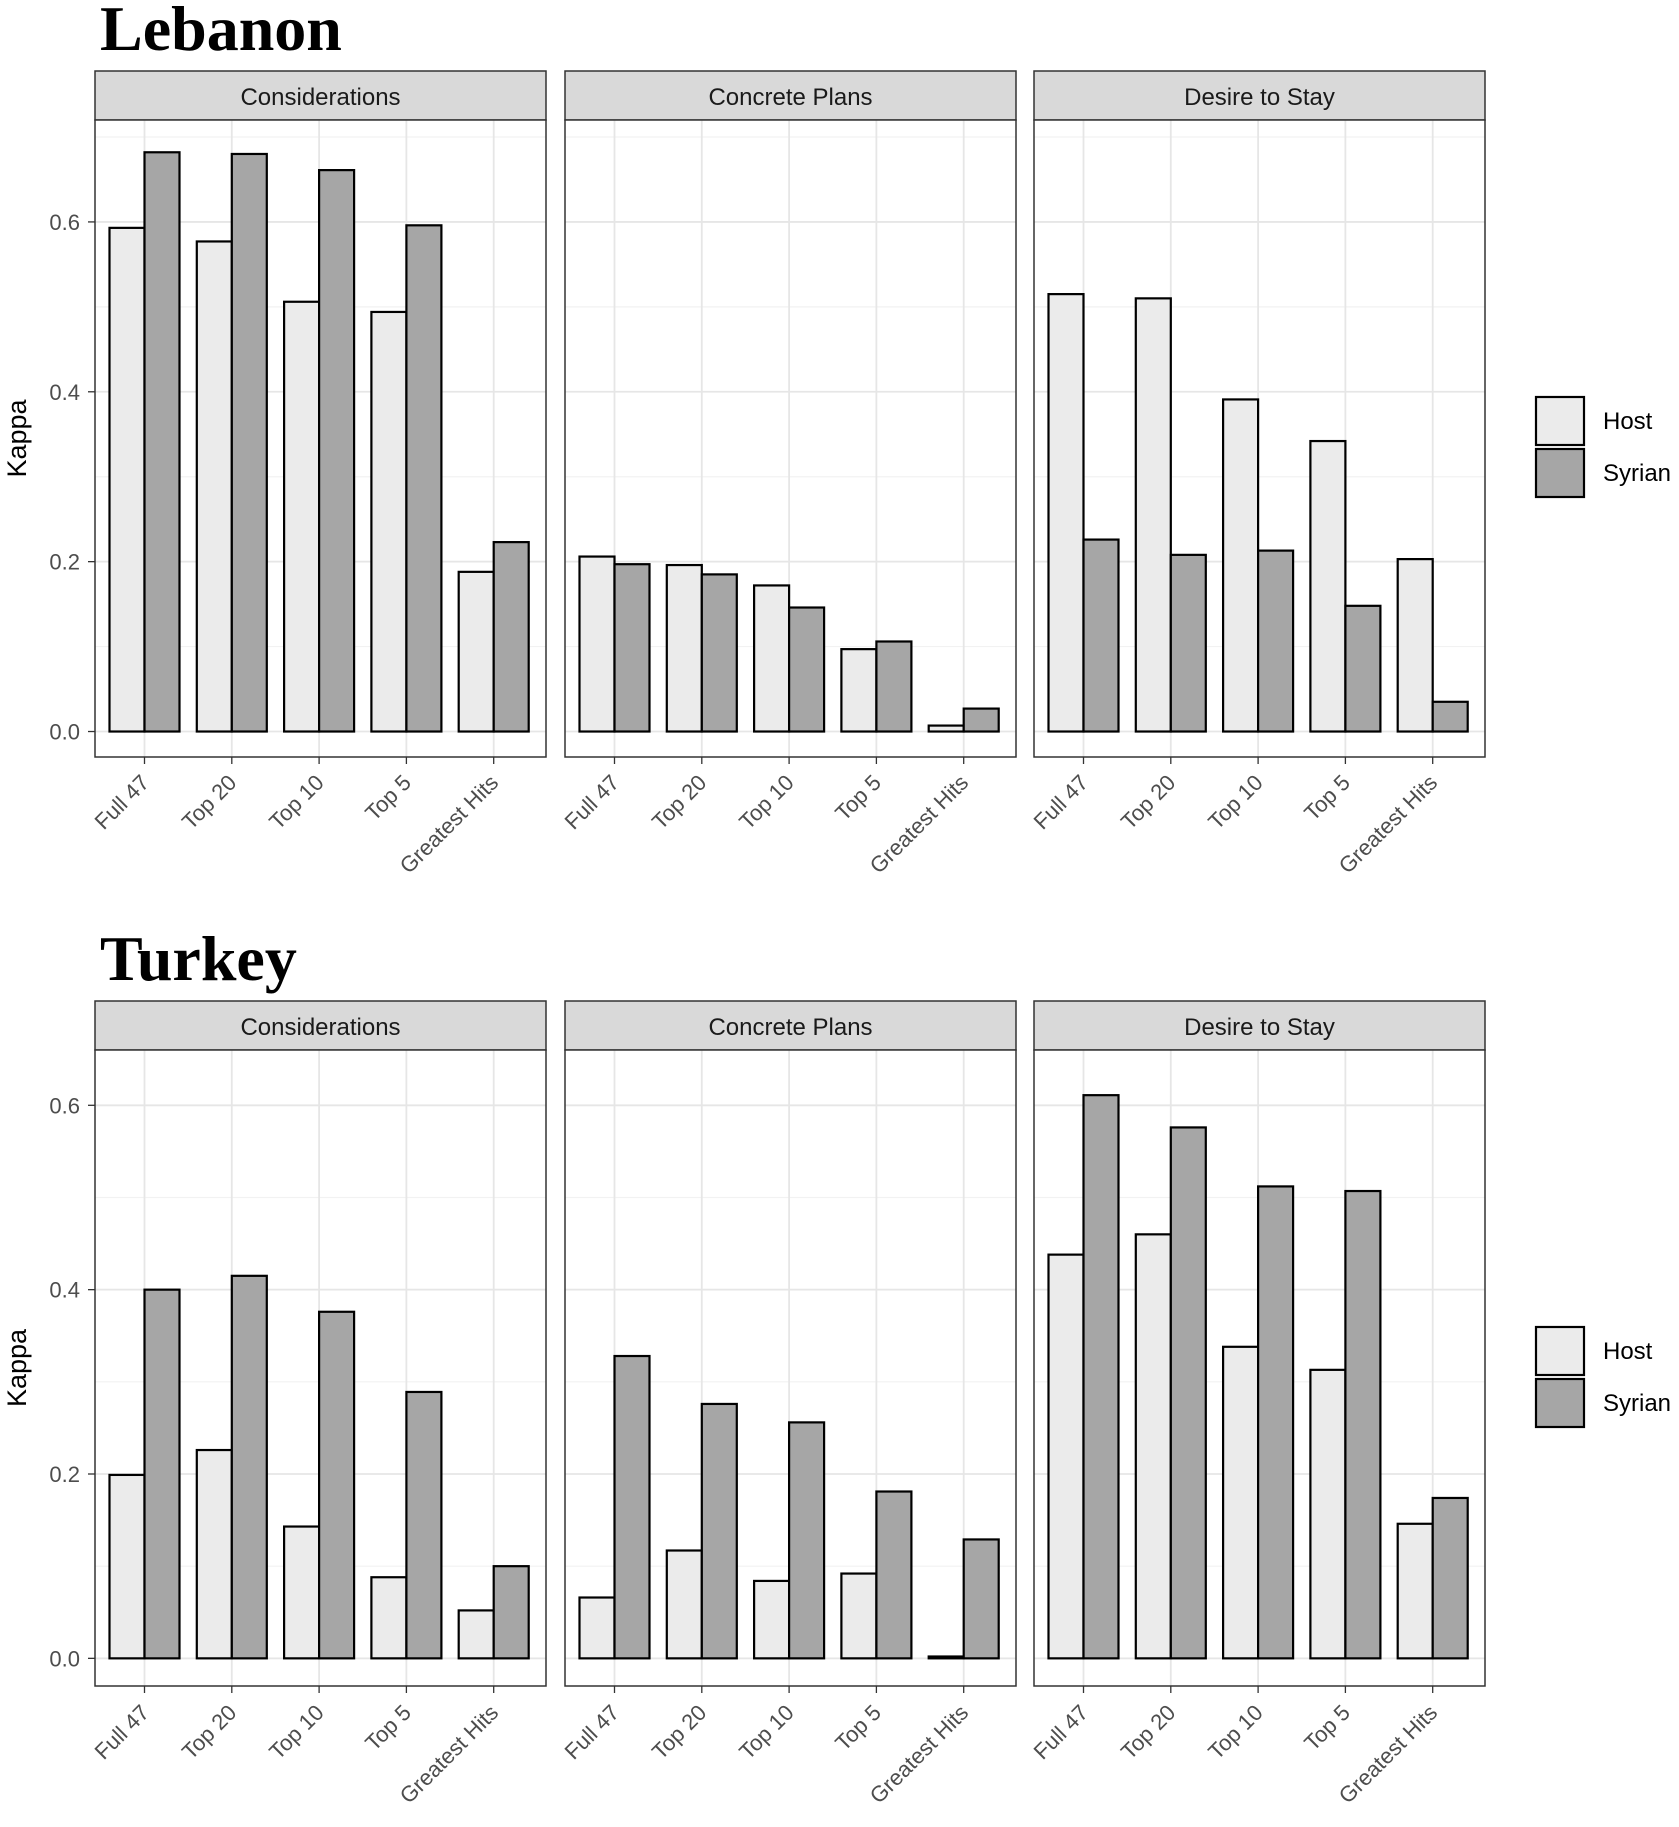 This screenshot has width=1679, height=1827. What do you see at coordinates (64, 562) in the screenshot?
I see `y-tick-label: 0.2` at bounding box center [64, 562].